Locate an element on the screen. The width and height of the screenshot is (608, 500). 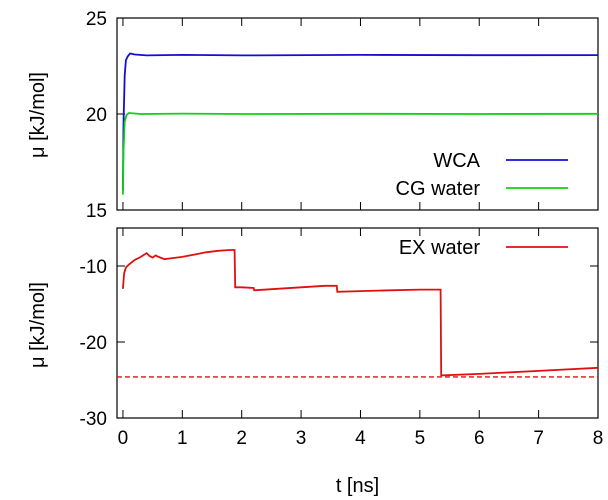
y-tick-label: 15 is located at coordinates (96, 211).